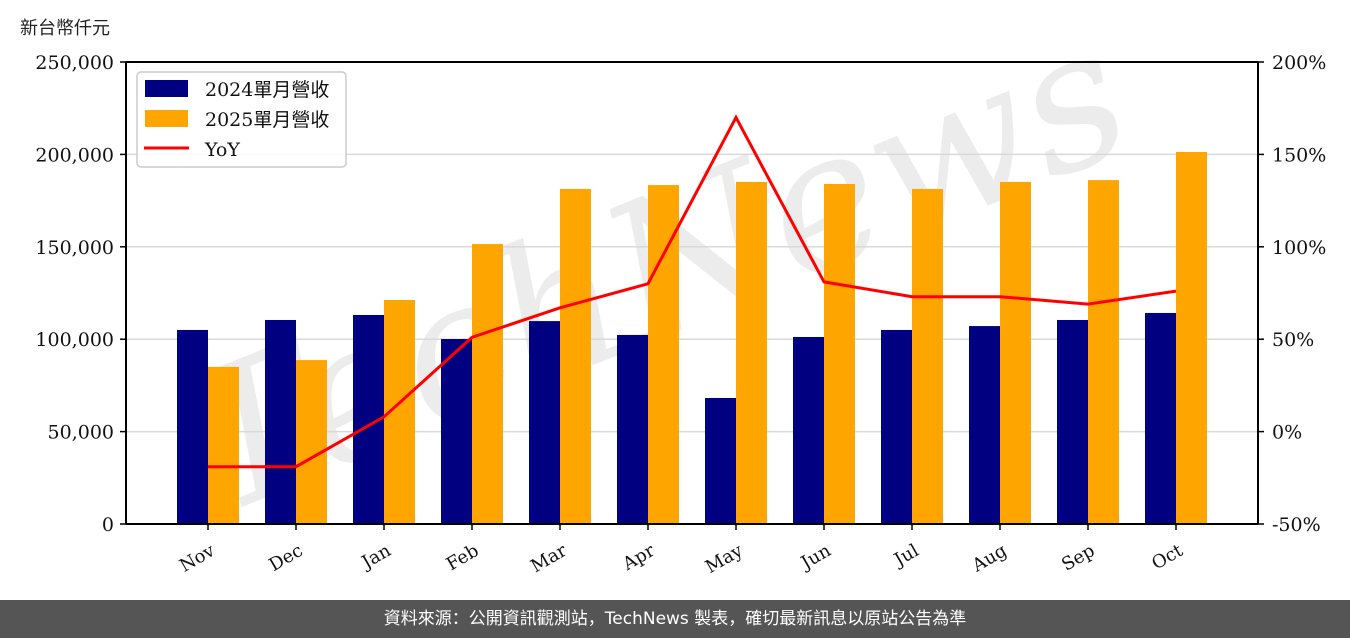  Describe the element at coordinates (1293, 340) in the screenshot. I see `y2-tick-label: 50%` at that location.